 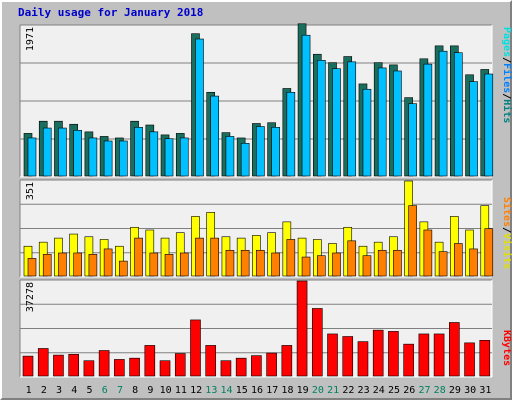 What do you see at coordinates (424, 390) in the screenshot?
I see `x-label-day-27: 27` at bounding box center [424, 390].